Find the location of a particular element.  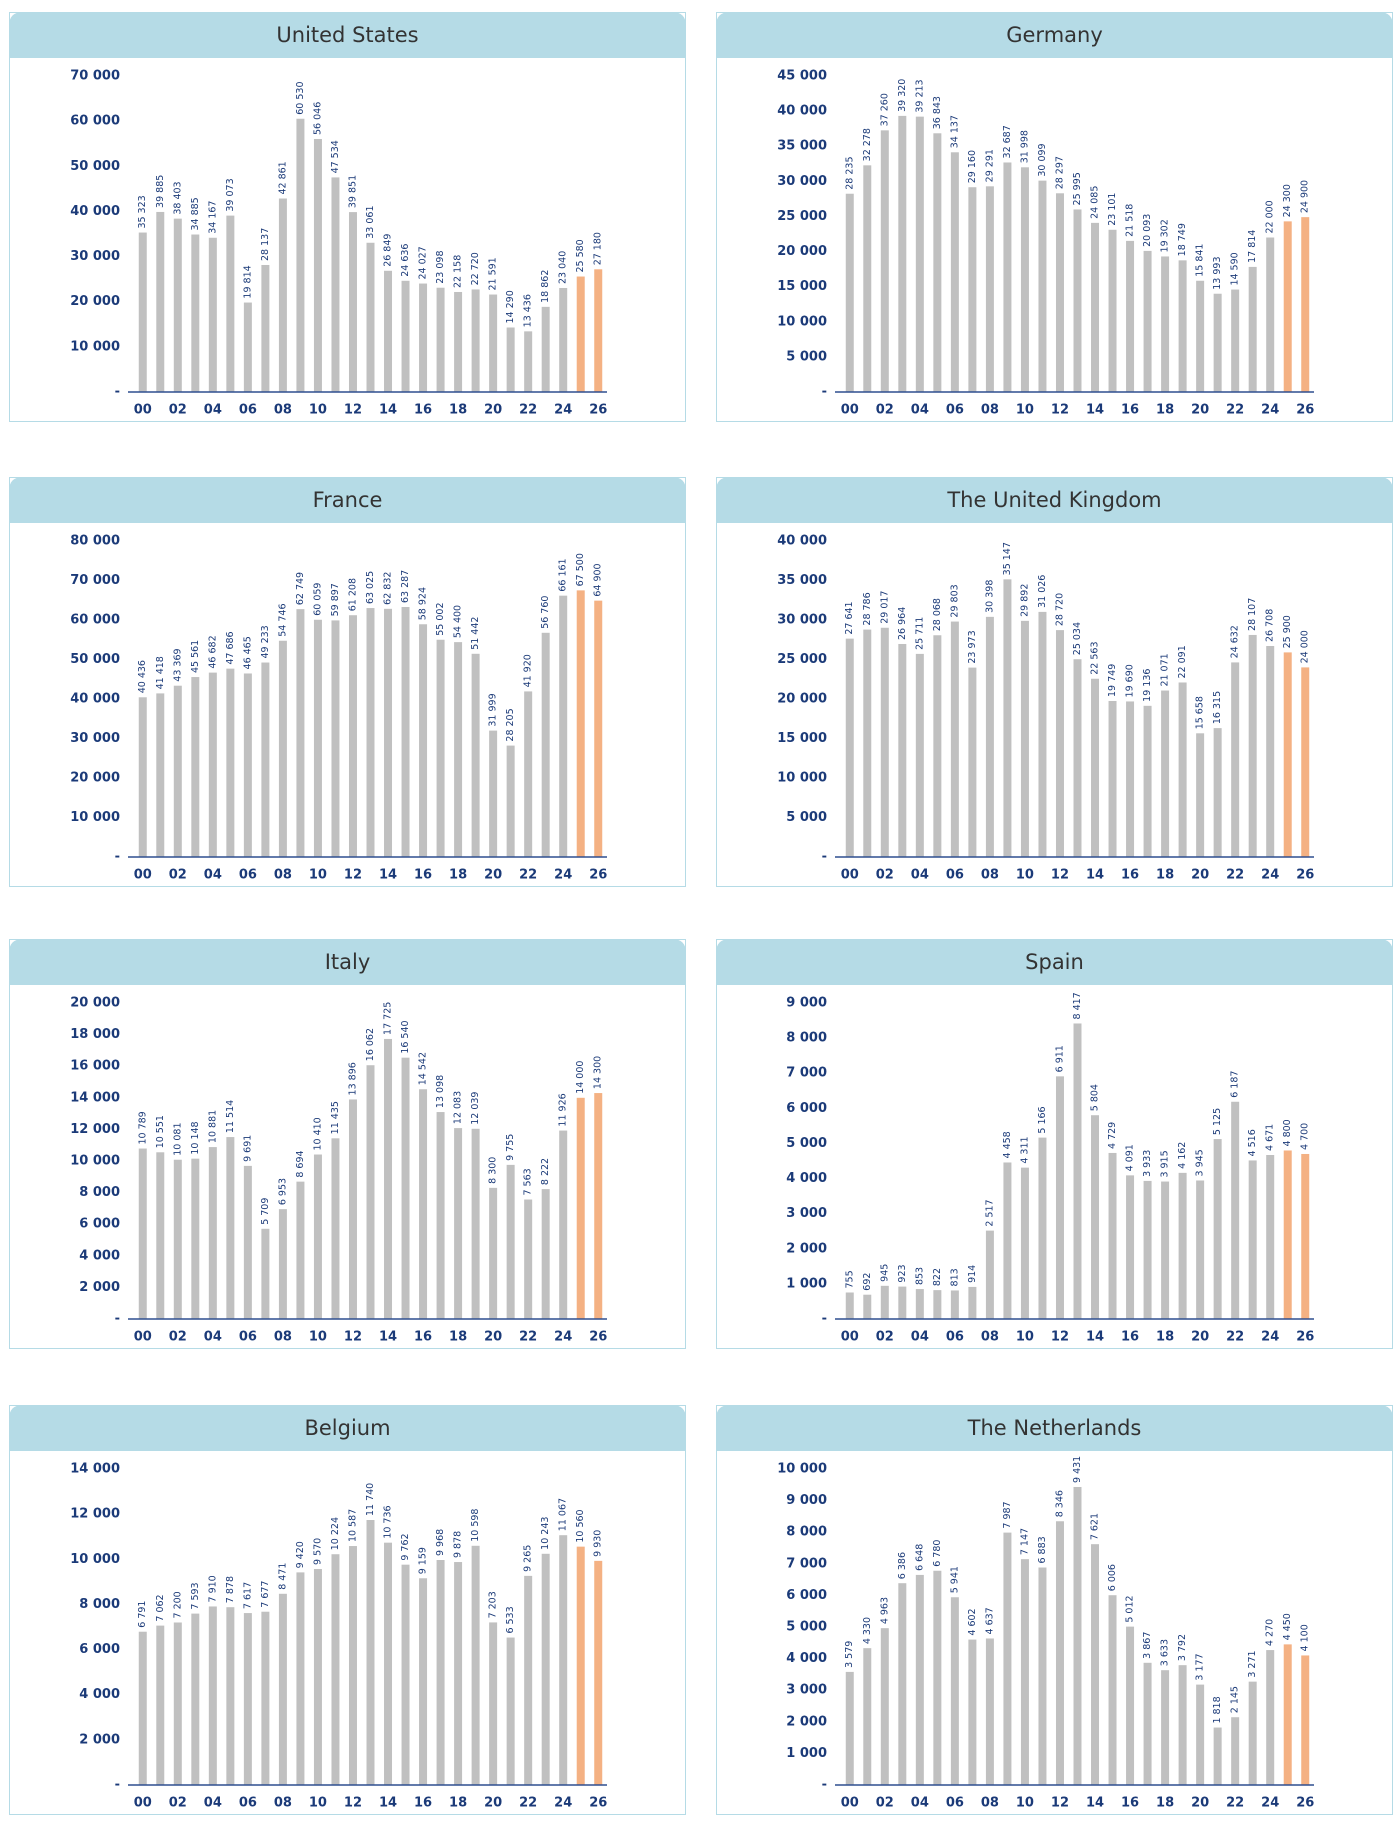

data-label: 46 465 is located at coordinates (247, 652).